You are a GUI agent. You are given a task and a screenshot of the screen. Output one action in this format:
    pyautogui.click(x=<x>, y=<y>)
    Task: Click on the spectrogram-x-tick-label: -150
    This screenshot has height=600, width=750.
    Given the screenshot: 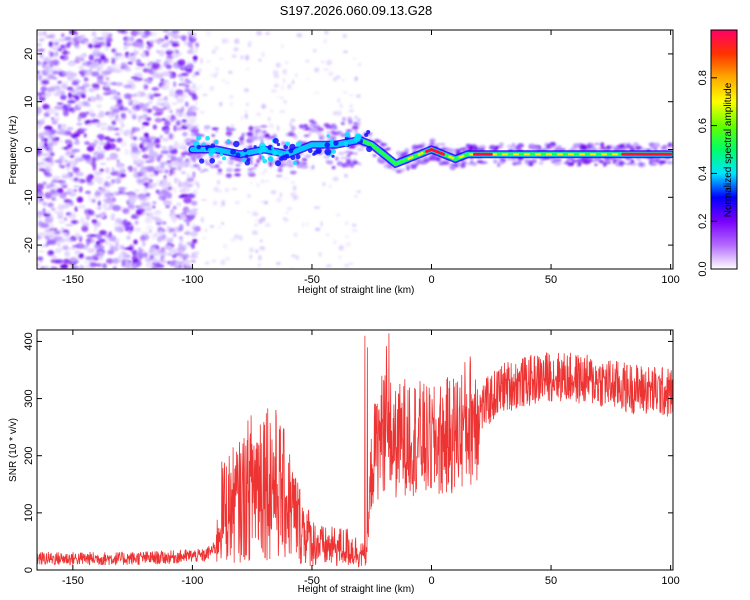 What is the action you would take?
    pyautogui.click(x=73, y=280)
    